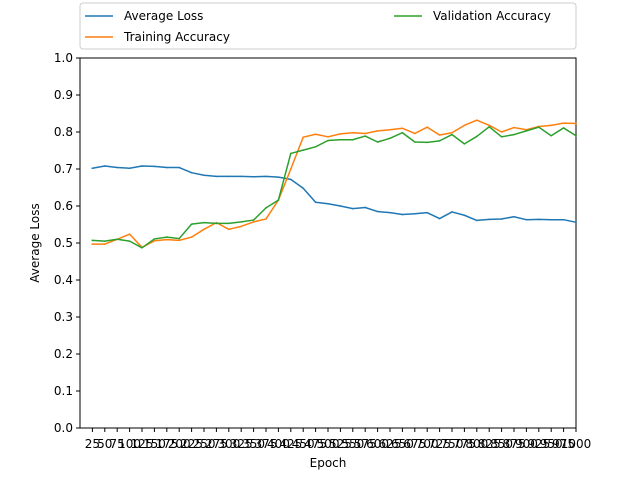 The width and height of the screenshot is (640, 480). I want to click on y-axis-label: Average Loss, so click(35, 242).